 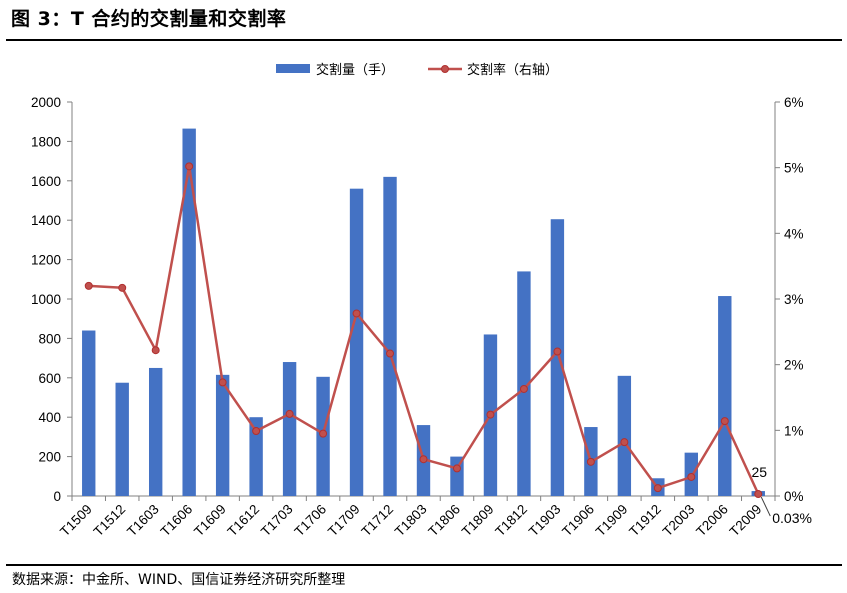 What do you see at coordinates (46, 220) in the screenshot?
I see `left-tick-label: 1400` at bounding box center [46, 220].